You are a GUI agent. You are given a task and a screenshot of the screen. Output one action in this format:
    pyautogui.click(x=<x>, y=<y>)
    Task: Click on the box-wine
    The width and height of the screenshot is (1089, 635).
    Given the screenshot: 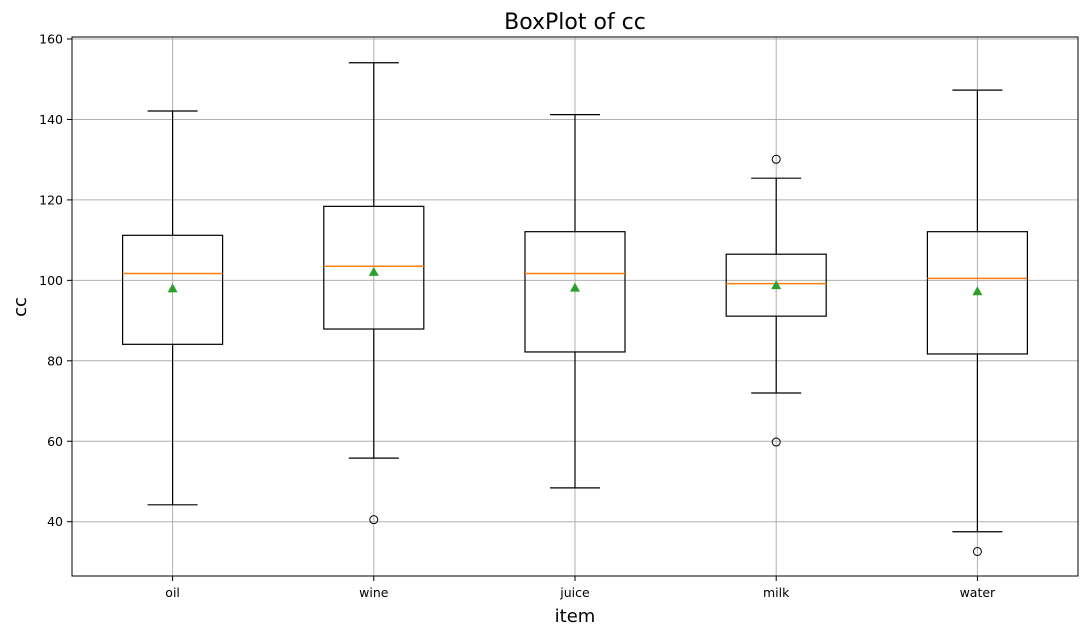 What is the action you would take?
    pyautogui.click(x=374, y=293)
    